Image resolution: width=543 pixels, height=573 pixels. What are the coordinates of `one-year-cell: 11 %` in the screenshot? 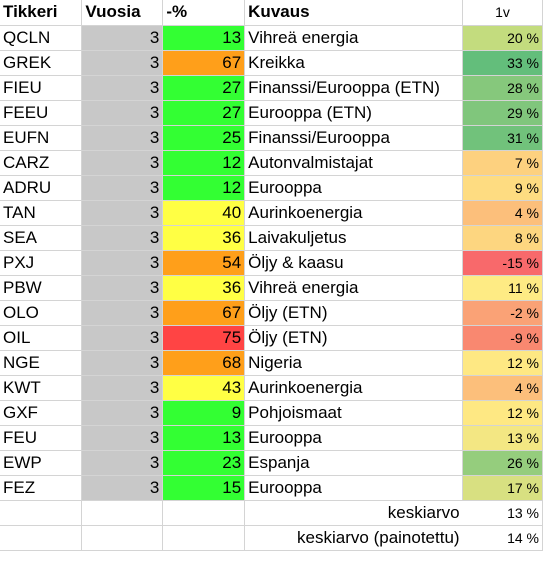 It's located at (502, 288).